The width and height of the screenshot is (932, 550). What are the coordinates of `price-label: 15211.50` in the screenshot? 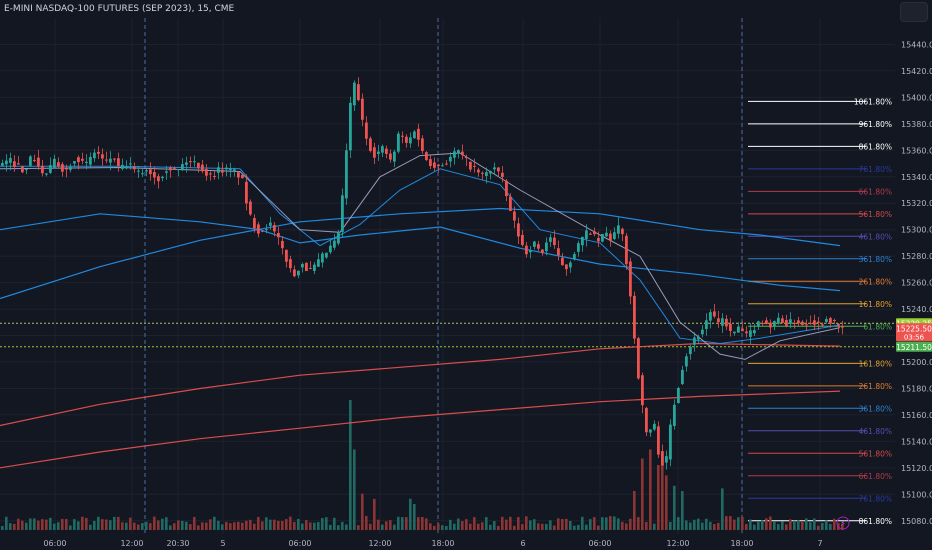 It's located at (914, 347).